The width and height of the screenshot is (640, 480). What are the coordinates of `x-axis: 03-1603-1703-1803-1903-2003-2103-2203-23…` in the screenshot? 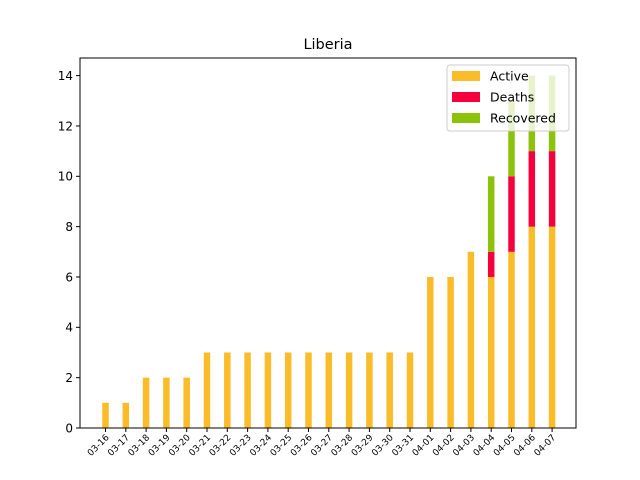 It's located at (322, 443).